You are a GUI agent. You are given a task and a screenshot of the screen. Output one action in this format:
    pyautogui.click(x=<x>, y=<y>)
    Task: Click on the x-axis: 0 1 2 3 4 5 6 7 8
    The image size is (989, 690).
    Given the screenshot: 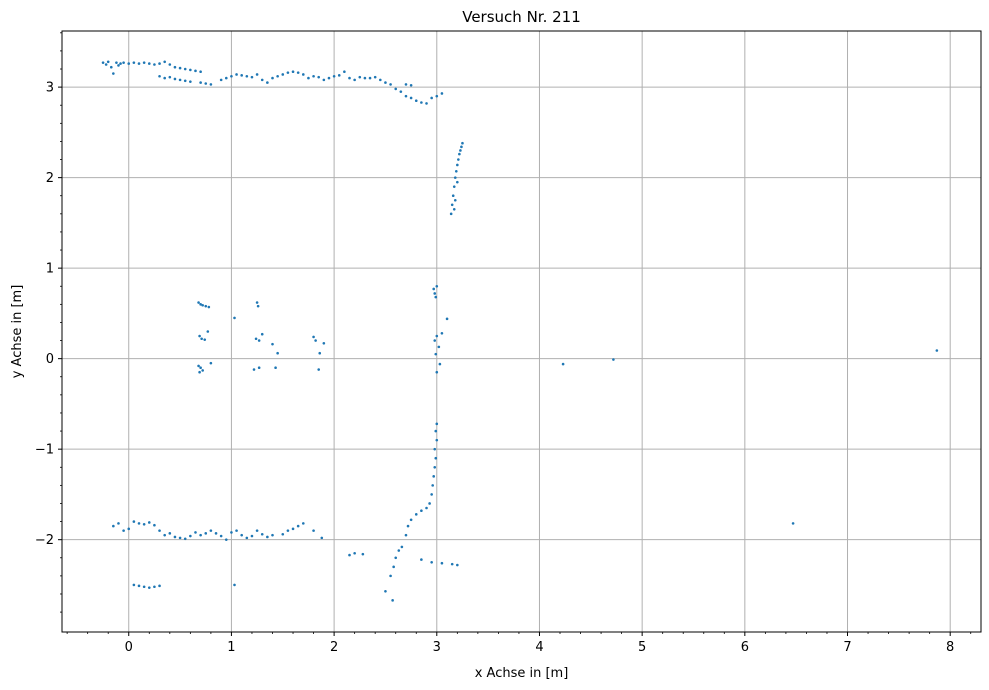 What is the action you would take?
    pyautogui.click(x=519, y=643)
    